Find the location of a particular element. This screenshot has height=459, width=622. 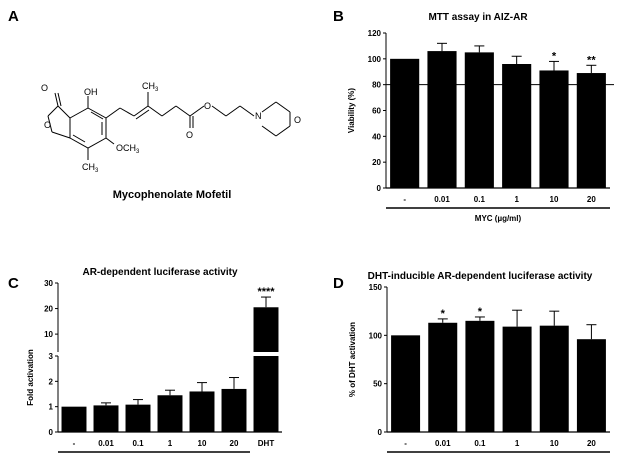

panel-label-c: C is located at coordinates (13, 283).